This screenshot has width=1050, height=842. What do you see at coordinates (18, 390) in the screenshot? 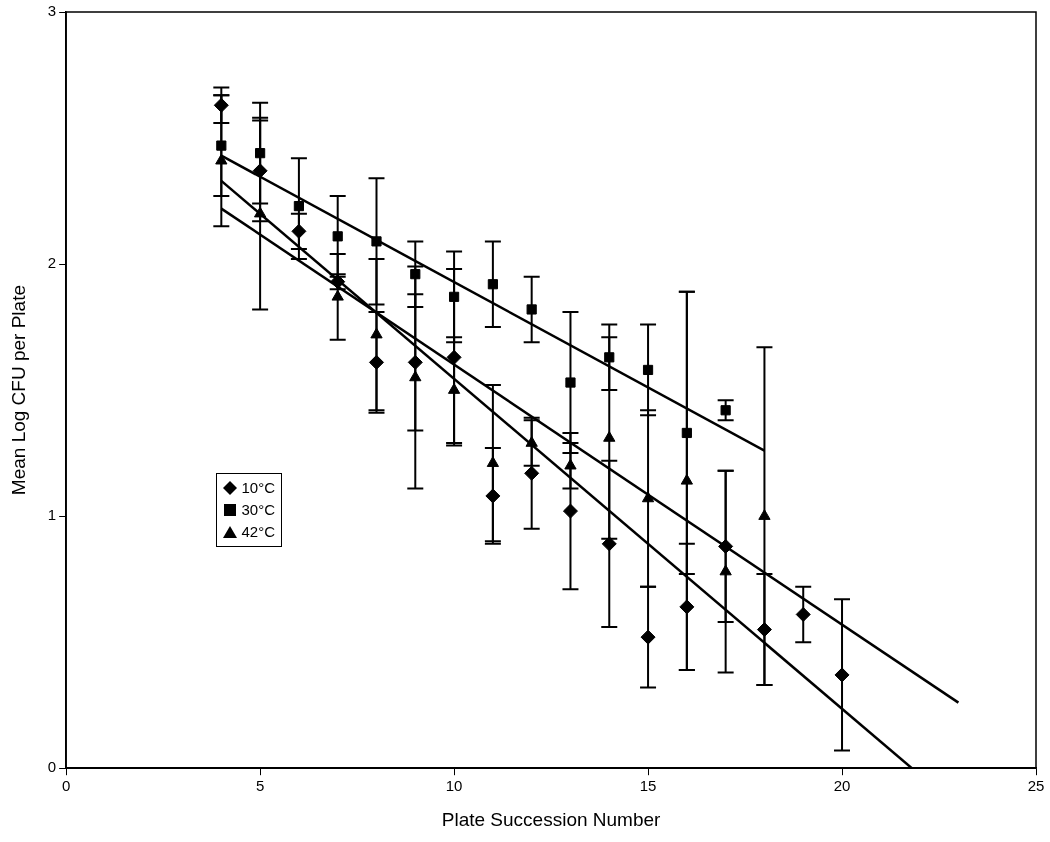
I see `y-axis-title: Mean Log CFU per Plate` at bounding box center [18, 390].